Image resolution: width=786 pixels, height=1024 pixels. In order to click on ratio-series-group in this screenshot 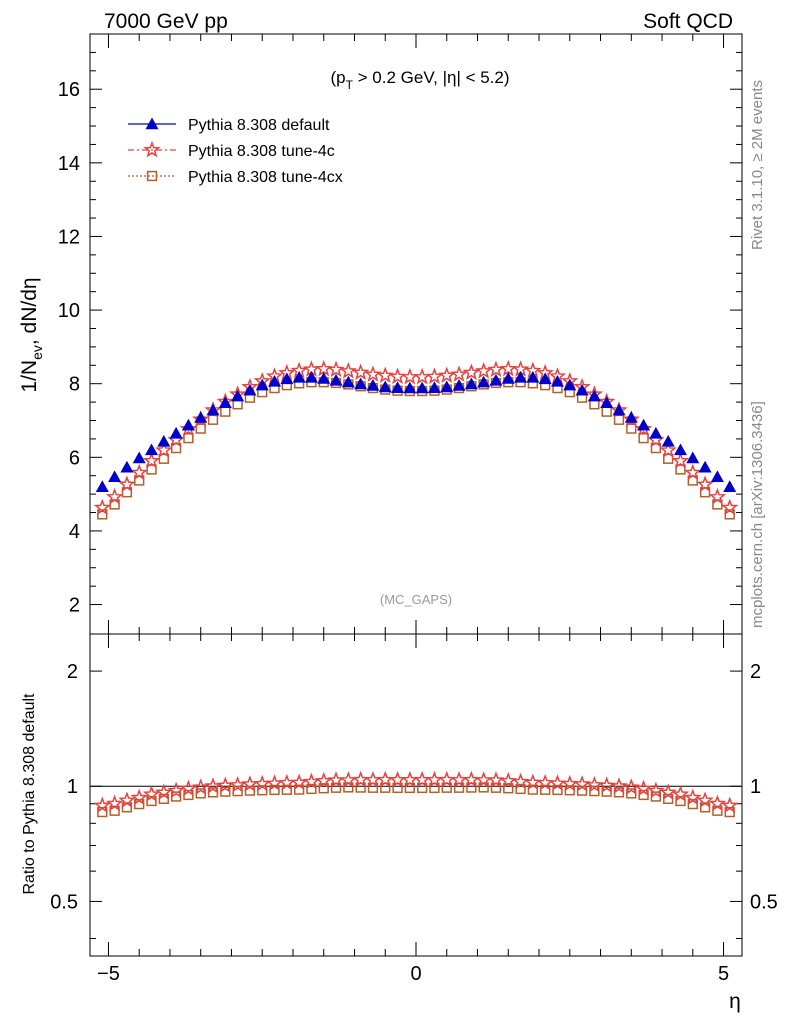, I will do `click(416, 794)`.